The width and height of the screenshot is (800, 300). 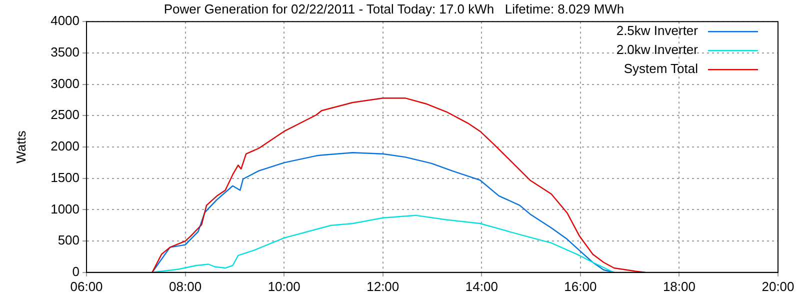 What do you see at coordinates (394, 8) in the screenshot?
I see `chart-title: Power Generation for 02/22/2011 - Total Today: 17.0 kWh Lifetime: 8.029 MWh` at bounding box center [394, 8].